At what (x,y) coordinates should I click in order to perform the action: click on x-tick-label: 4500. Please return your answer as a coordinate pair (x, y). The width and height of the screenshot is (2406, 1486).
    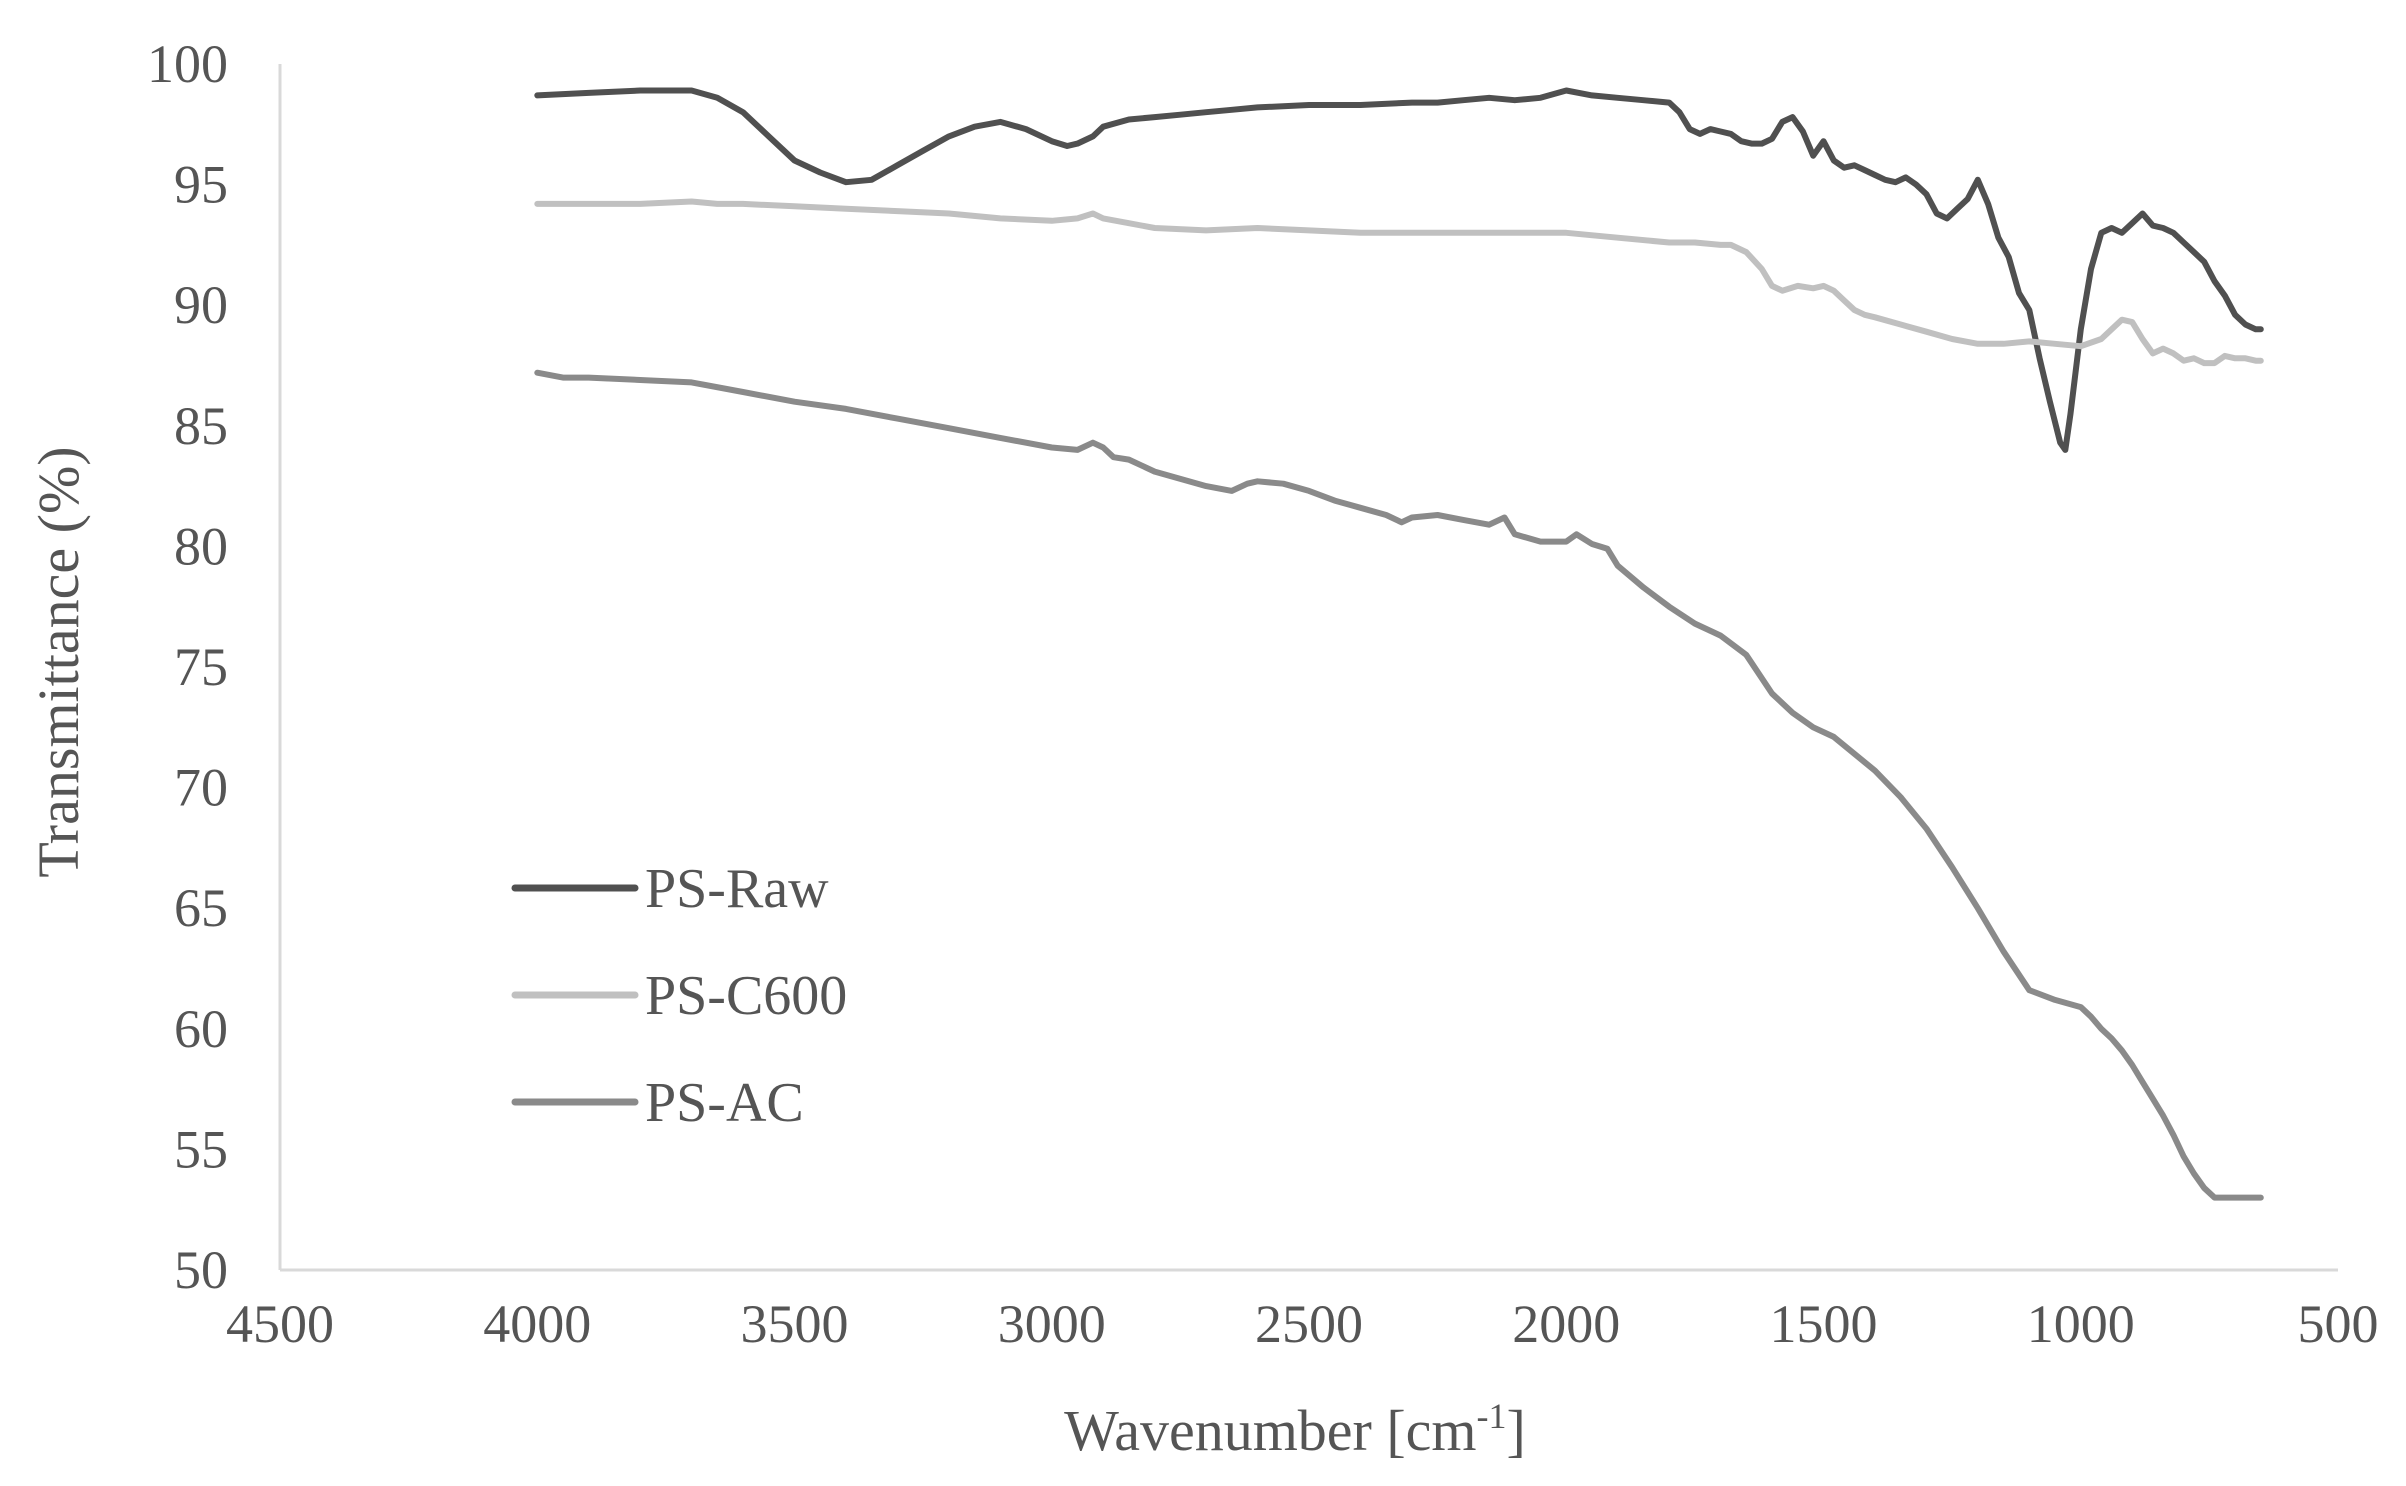
    Looking at the image, I should click on (280, 1324).